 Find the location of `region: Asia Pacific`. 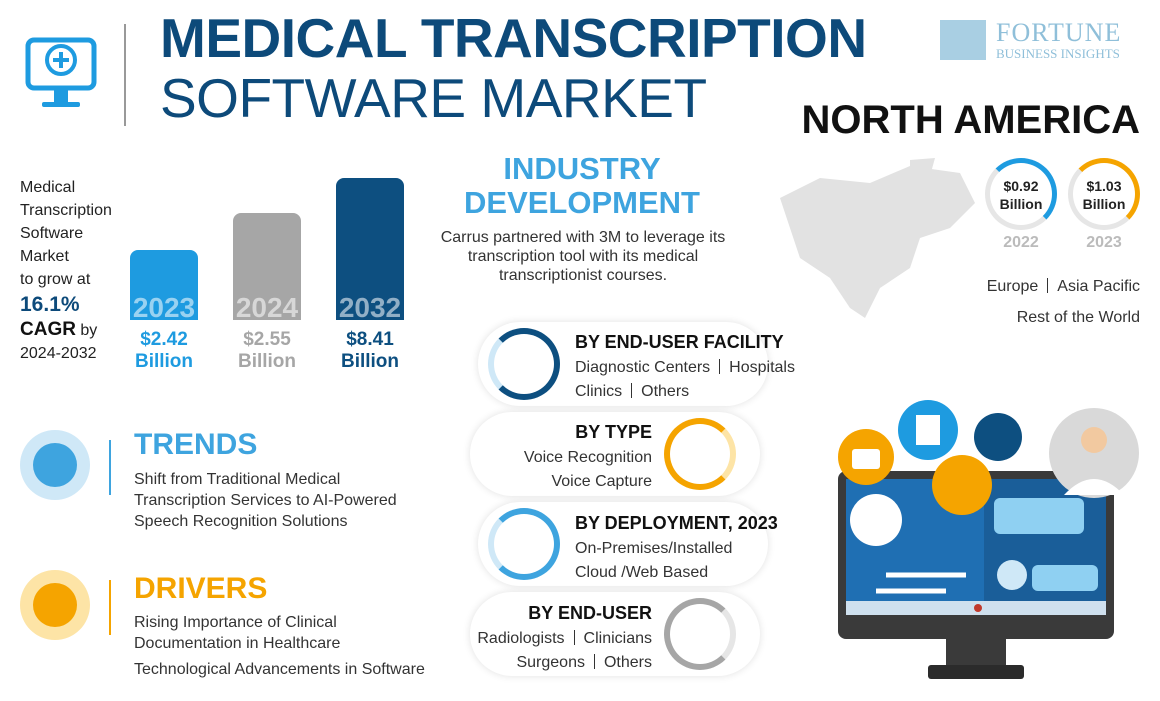

region: Asia Pacific is located at coordinates (1098, 286).